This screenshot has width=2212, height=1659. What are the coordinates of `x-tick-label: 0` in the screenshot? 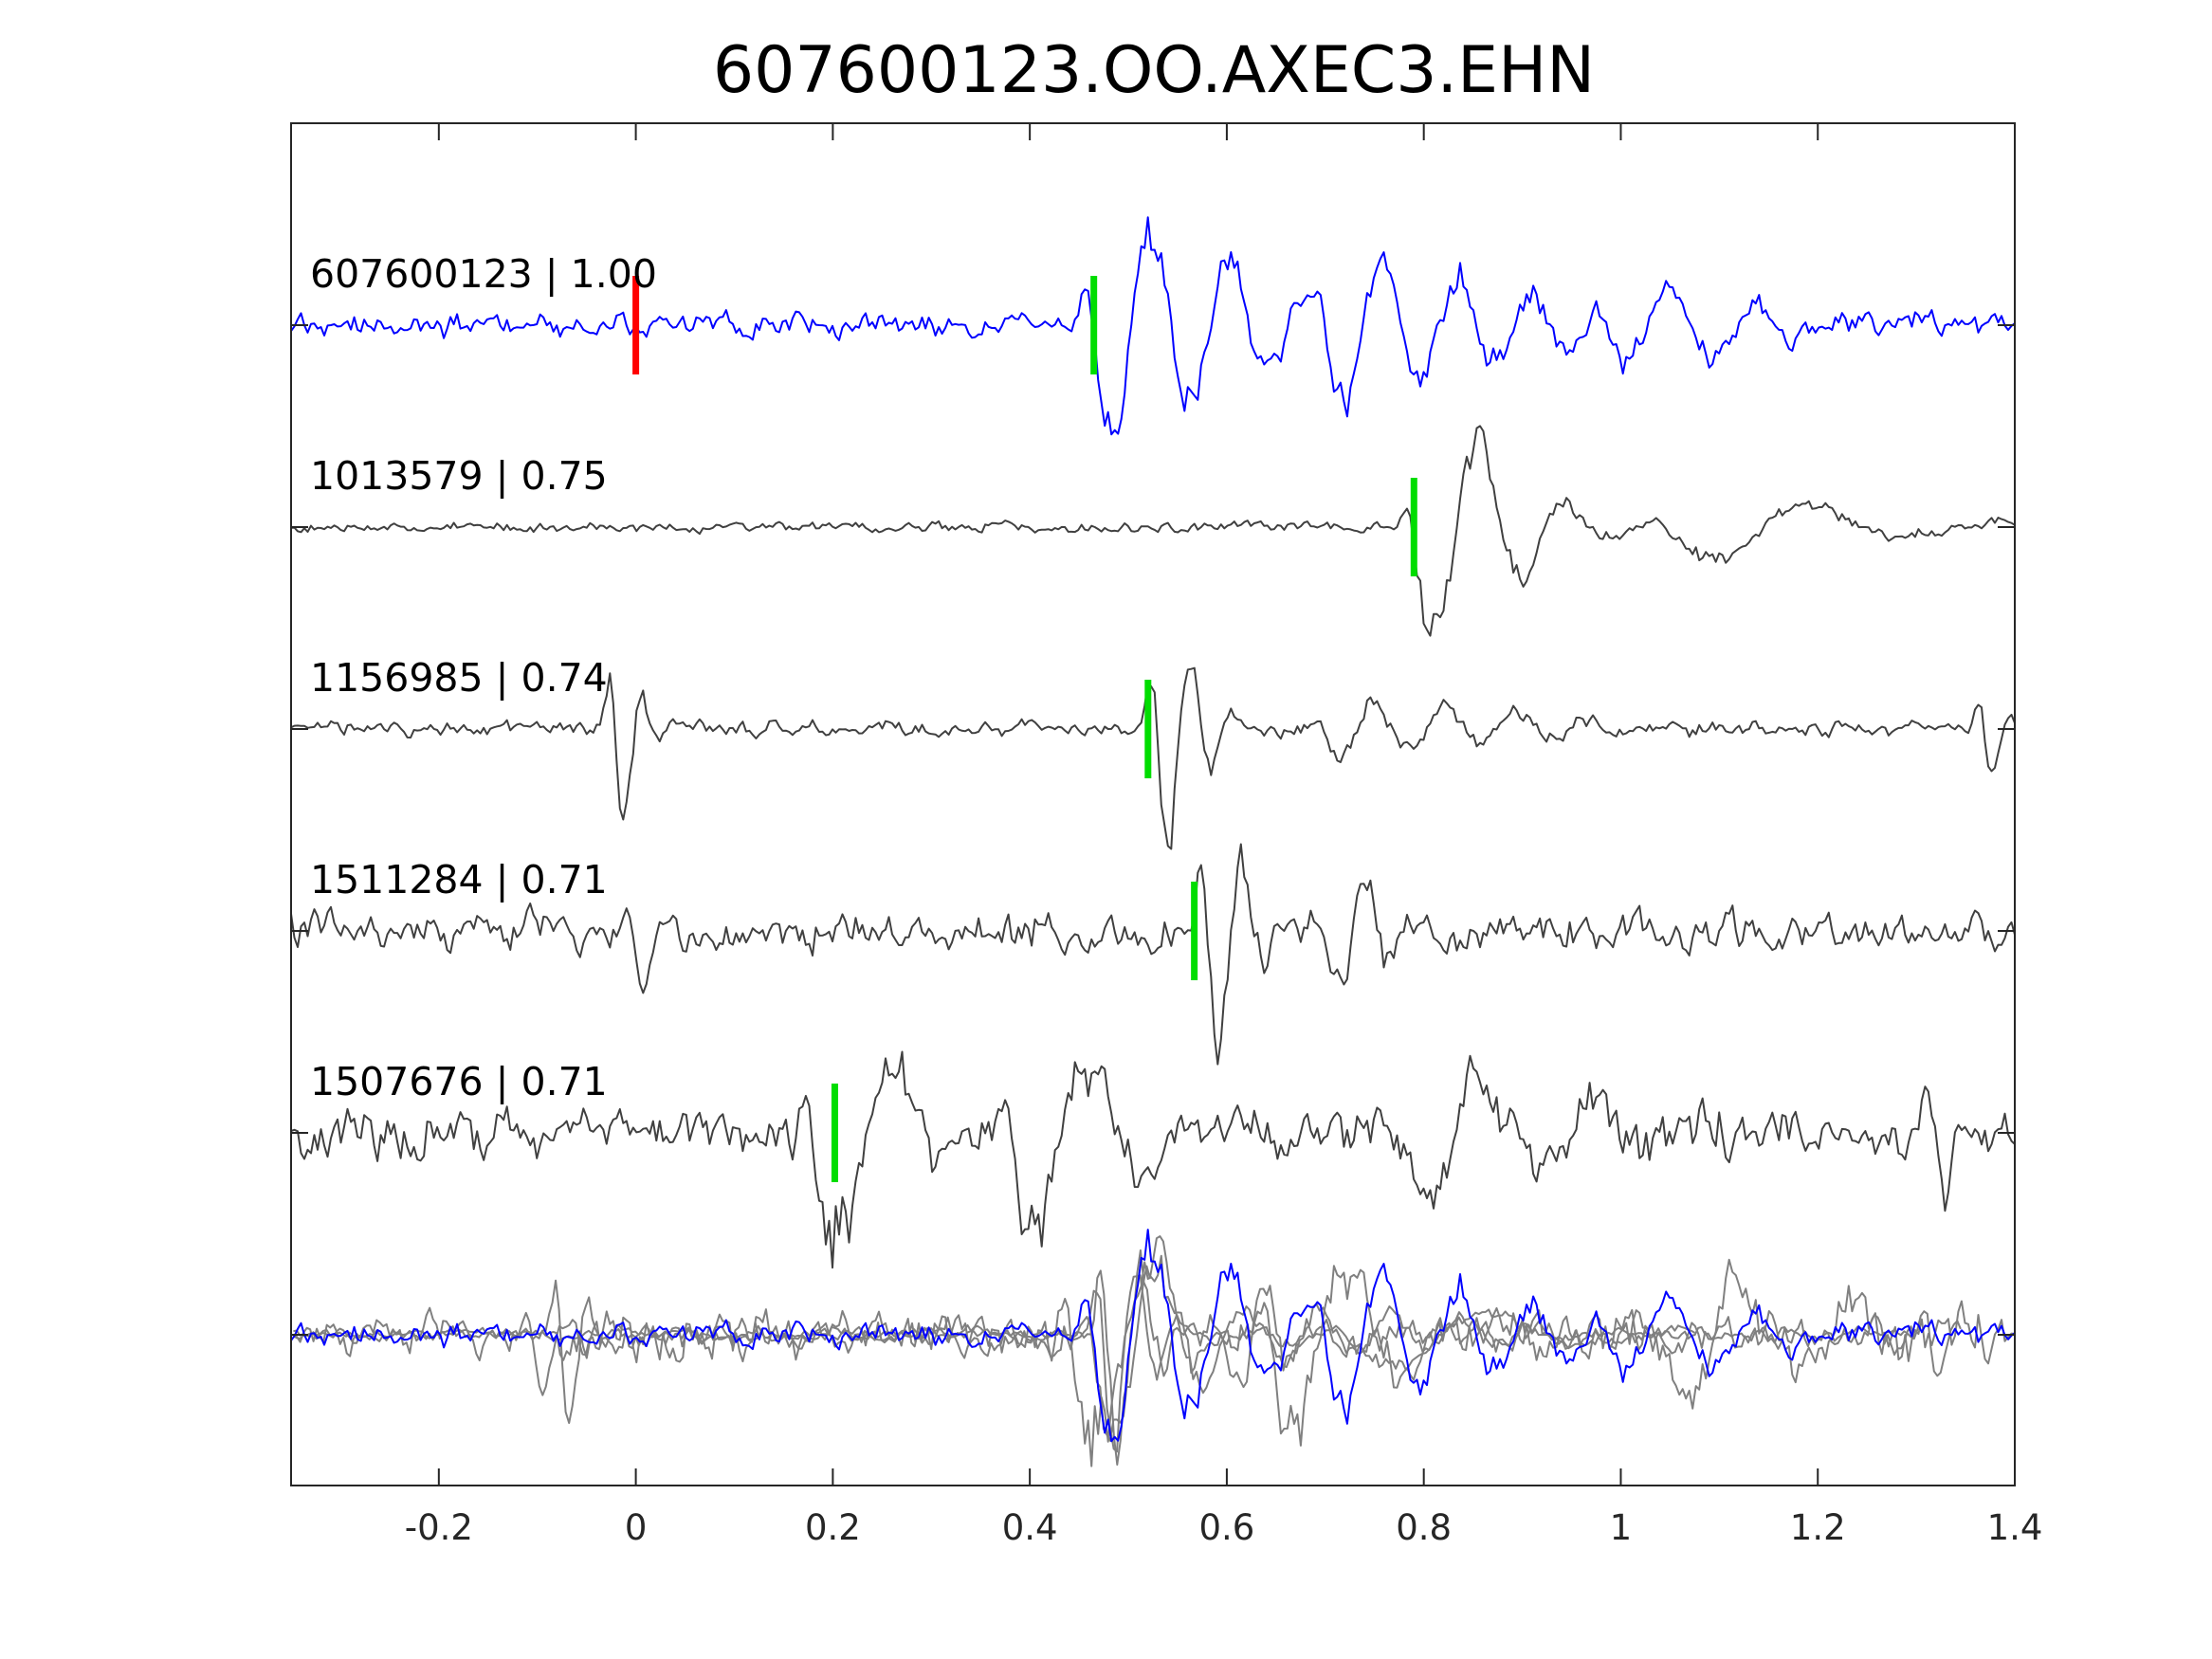 It's located at (636, 1527).